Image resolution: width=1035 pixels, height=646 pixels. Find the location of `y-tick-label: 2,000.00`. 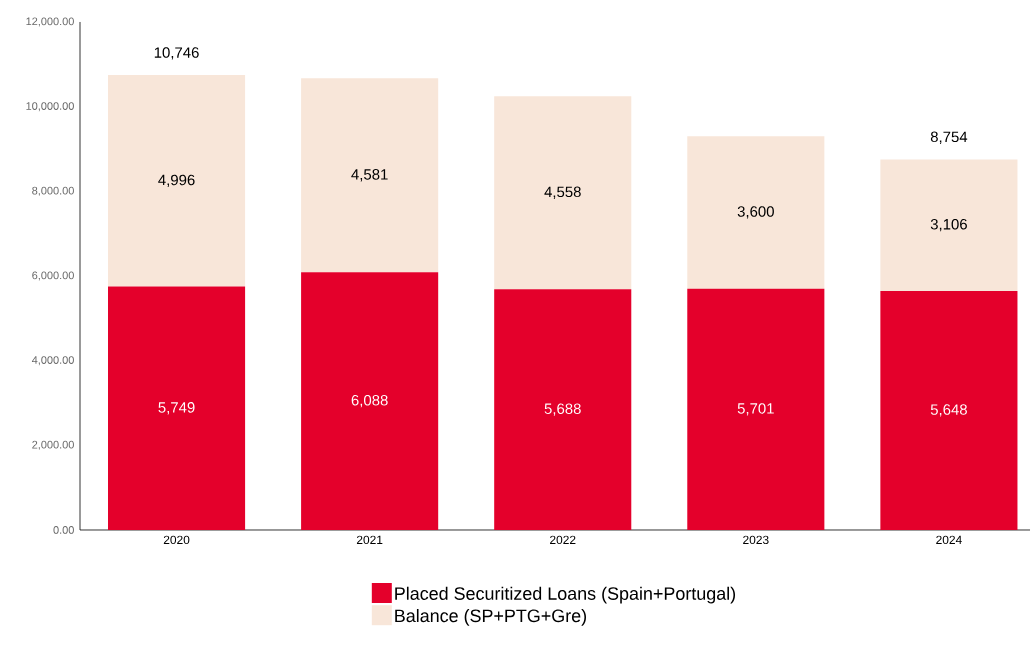

y-tick-label: 2,000.00 is located at coordinates (53, 445).